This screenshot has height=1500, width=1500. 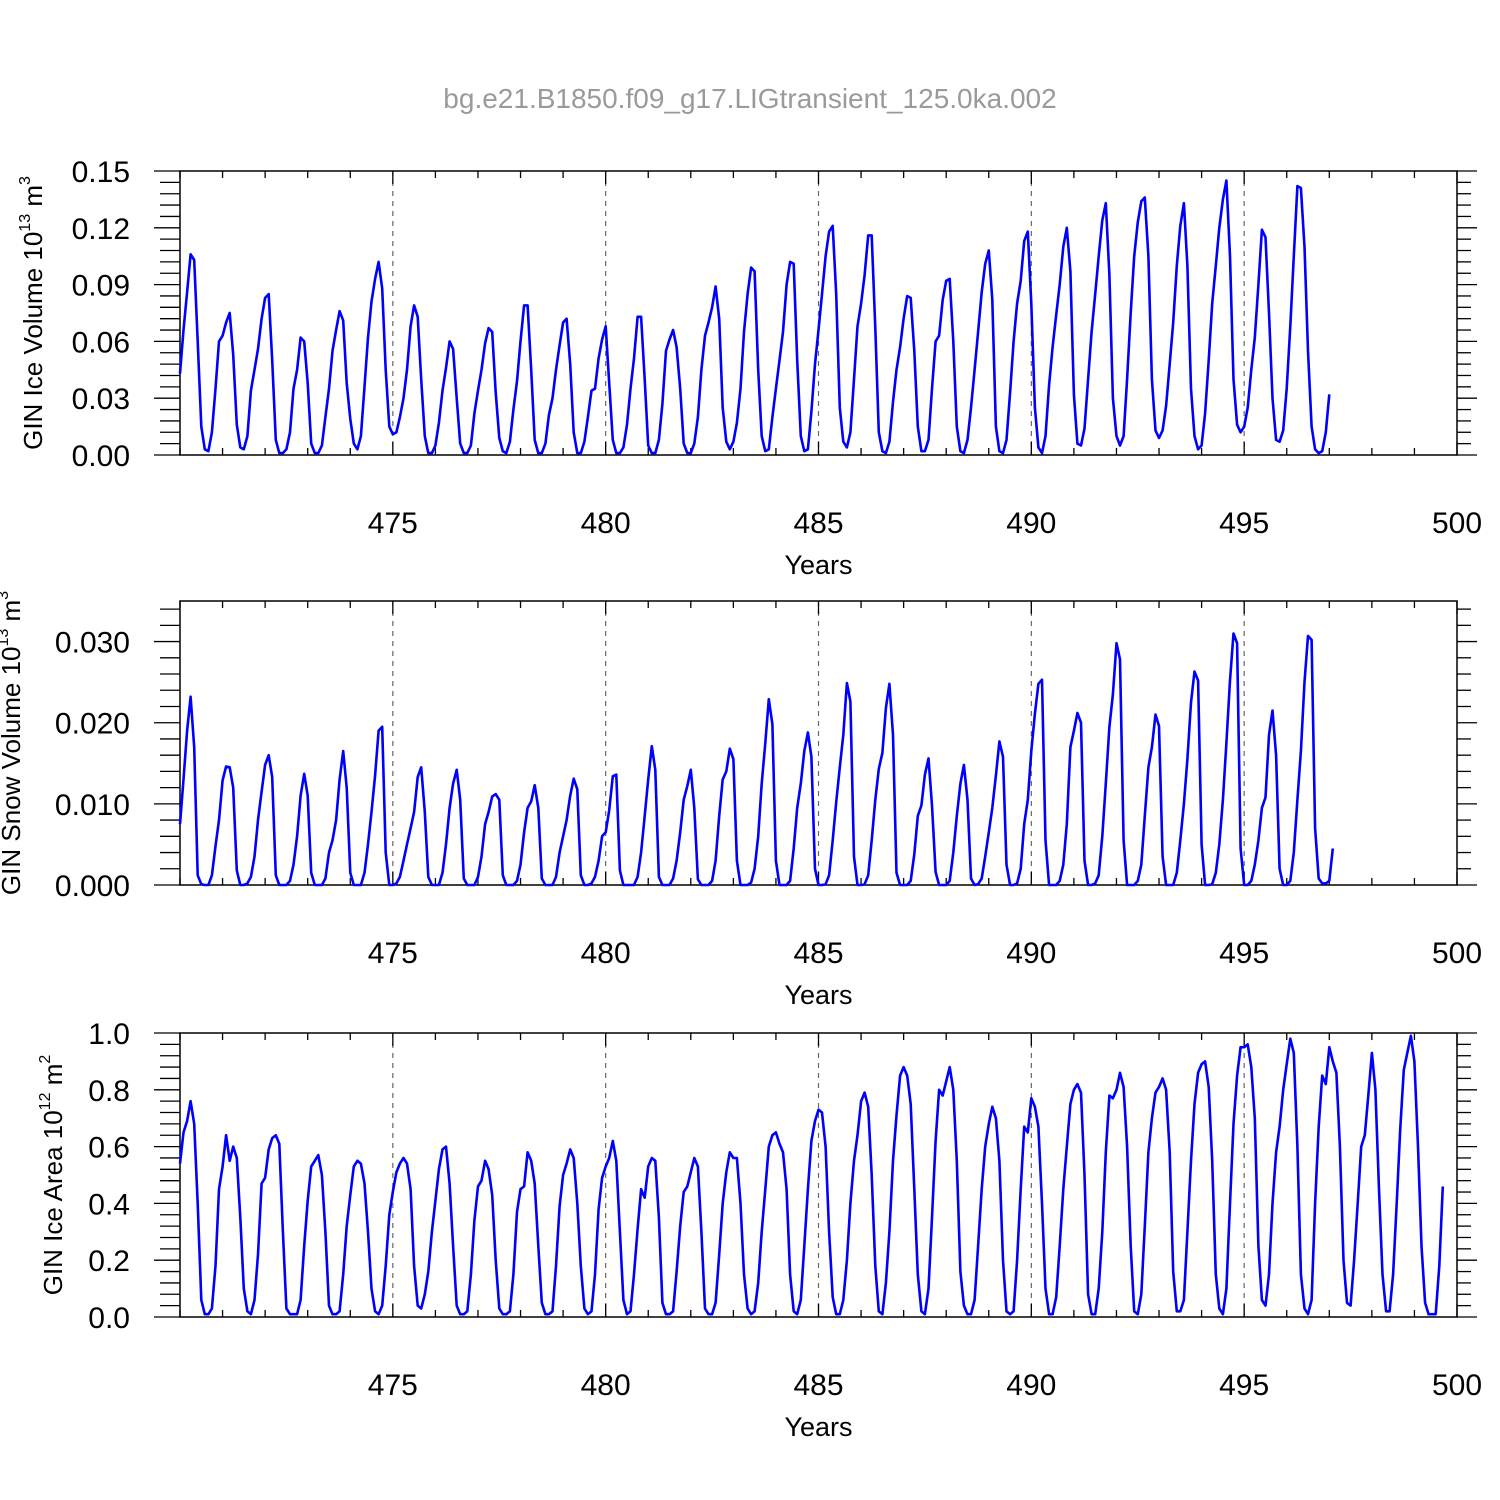 I want to click on y-tick-label: 0.000, so click(x=92, y=886).